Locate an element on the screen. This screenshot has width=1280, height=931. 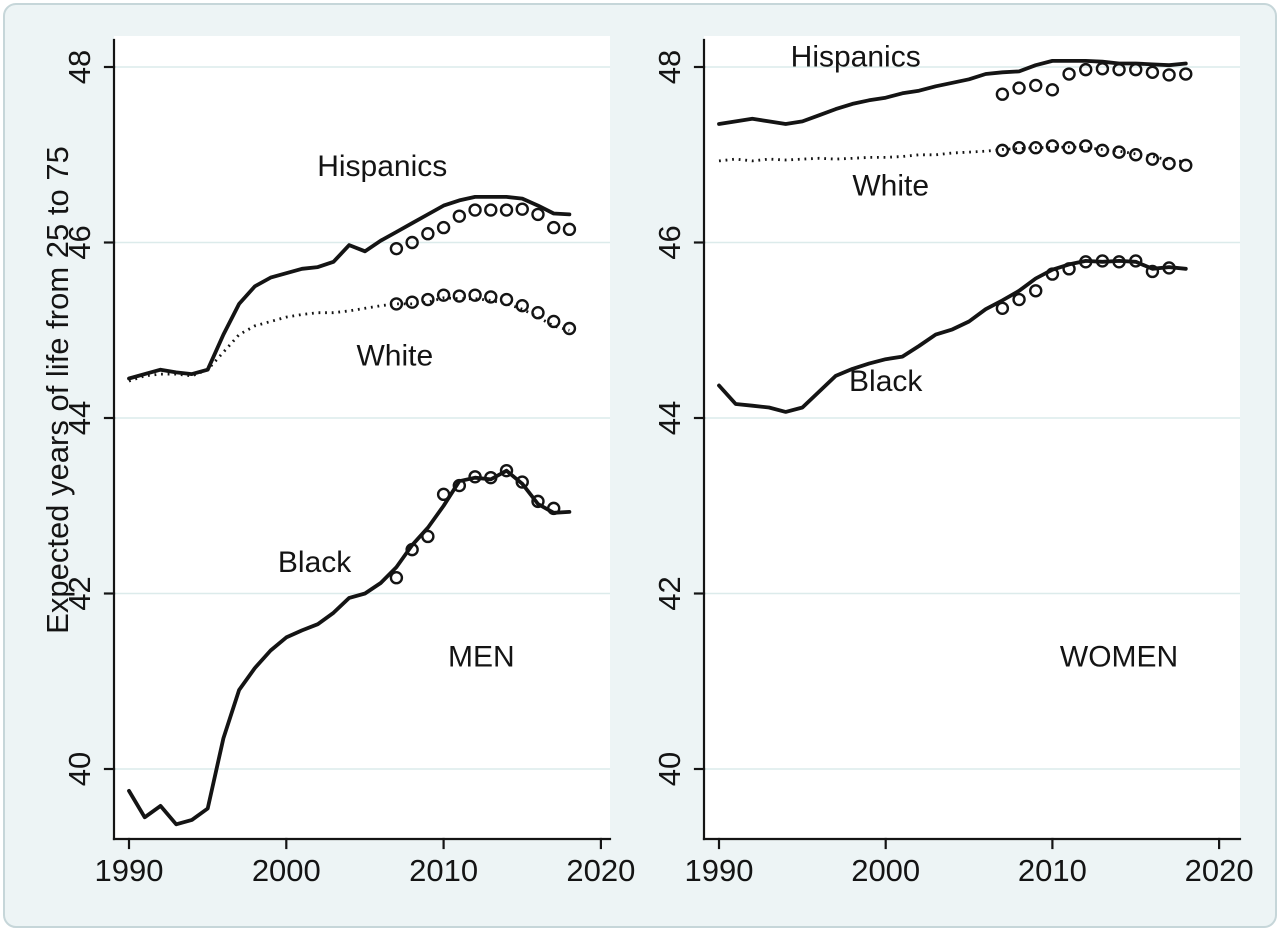
series-hispanic-line-women is located at coordinates (952, 92).